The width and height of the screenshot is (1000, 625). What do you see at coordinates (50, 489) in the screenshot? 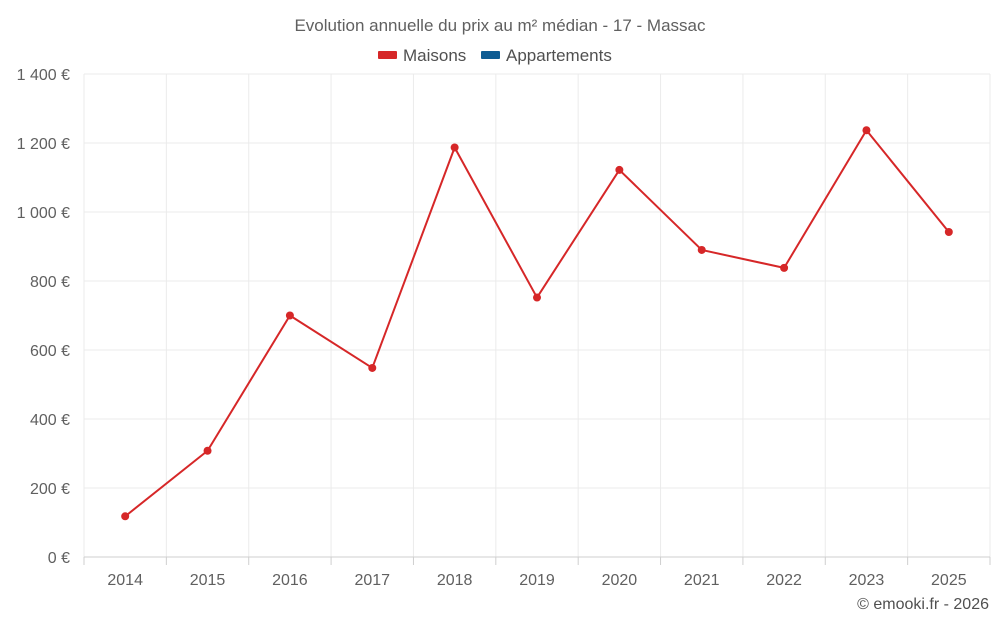
I see `y-tick-label: 200 €` at bounding box center [50, 489].